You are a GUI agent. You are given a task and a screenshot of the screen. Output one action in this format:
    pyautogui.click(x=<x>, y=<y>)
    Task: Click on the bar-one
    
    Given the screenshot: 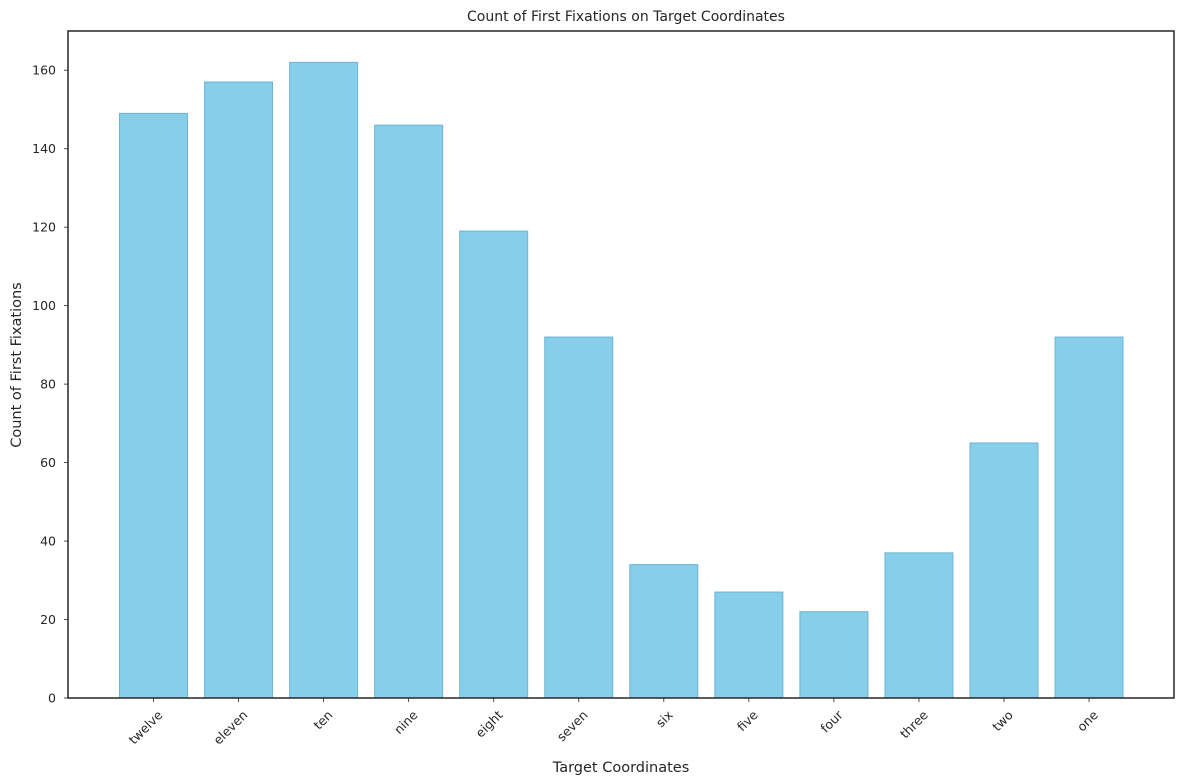 What is the action you would take?
    pyautogui.click(x=1089, y=517)
    